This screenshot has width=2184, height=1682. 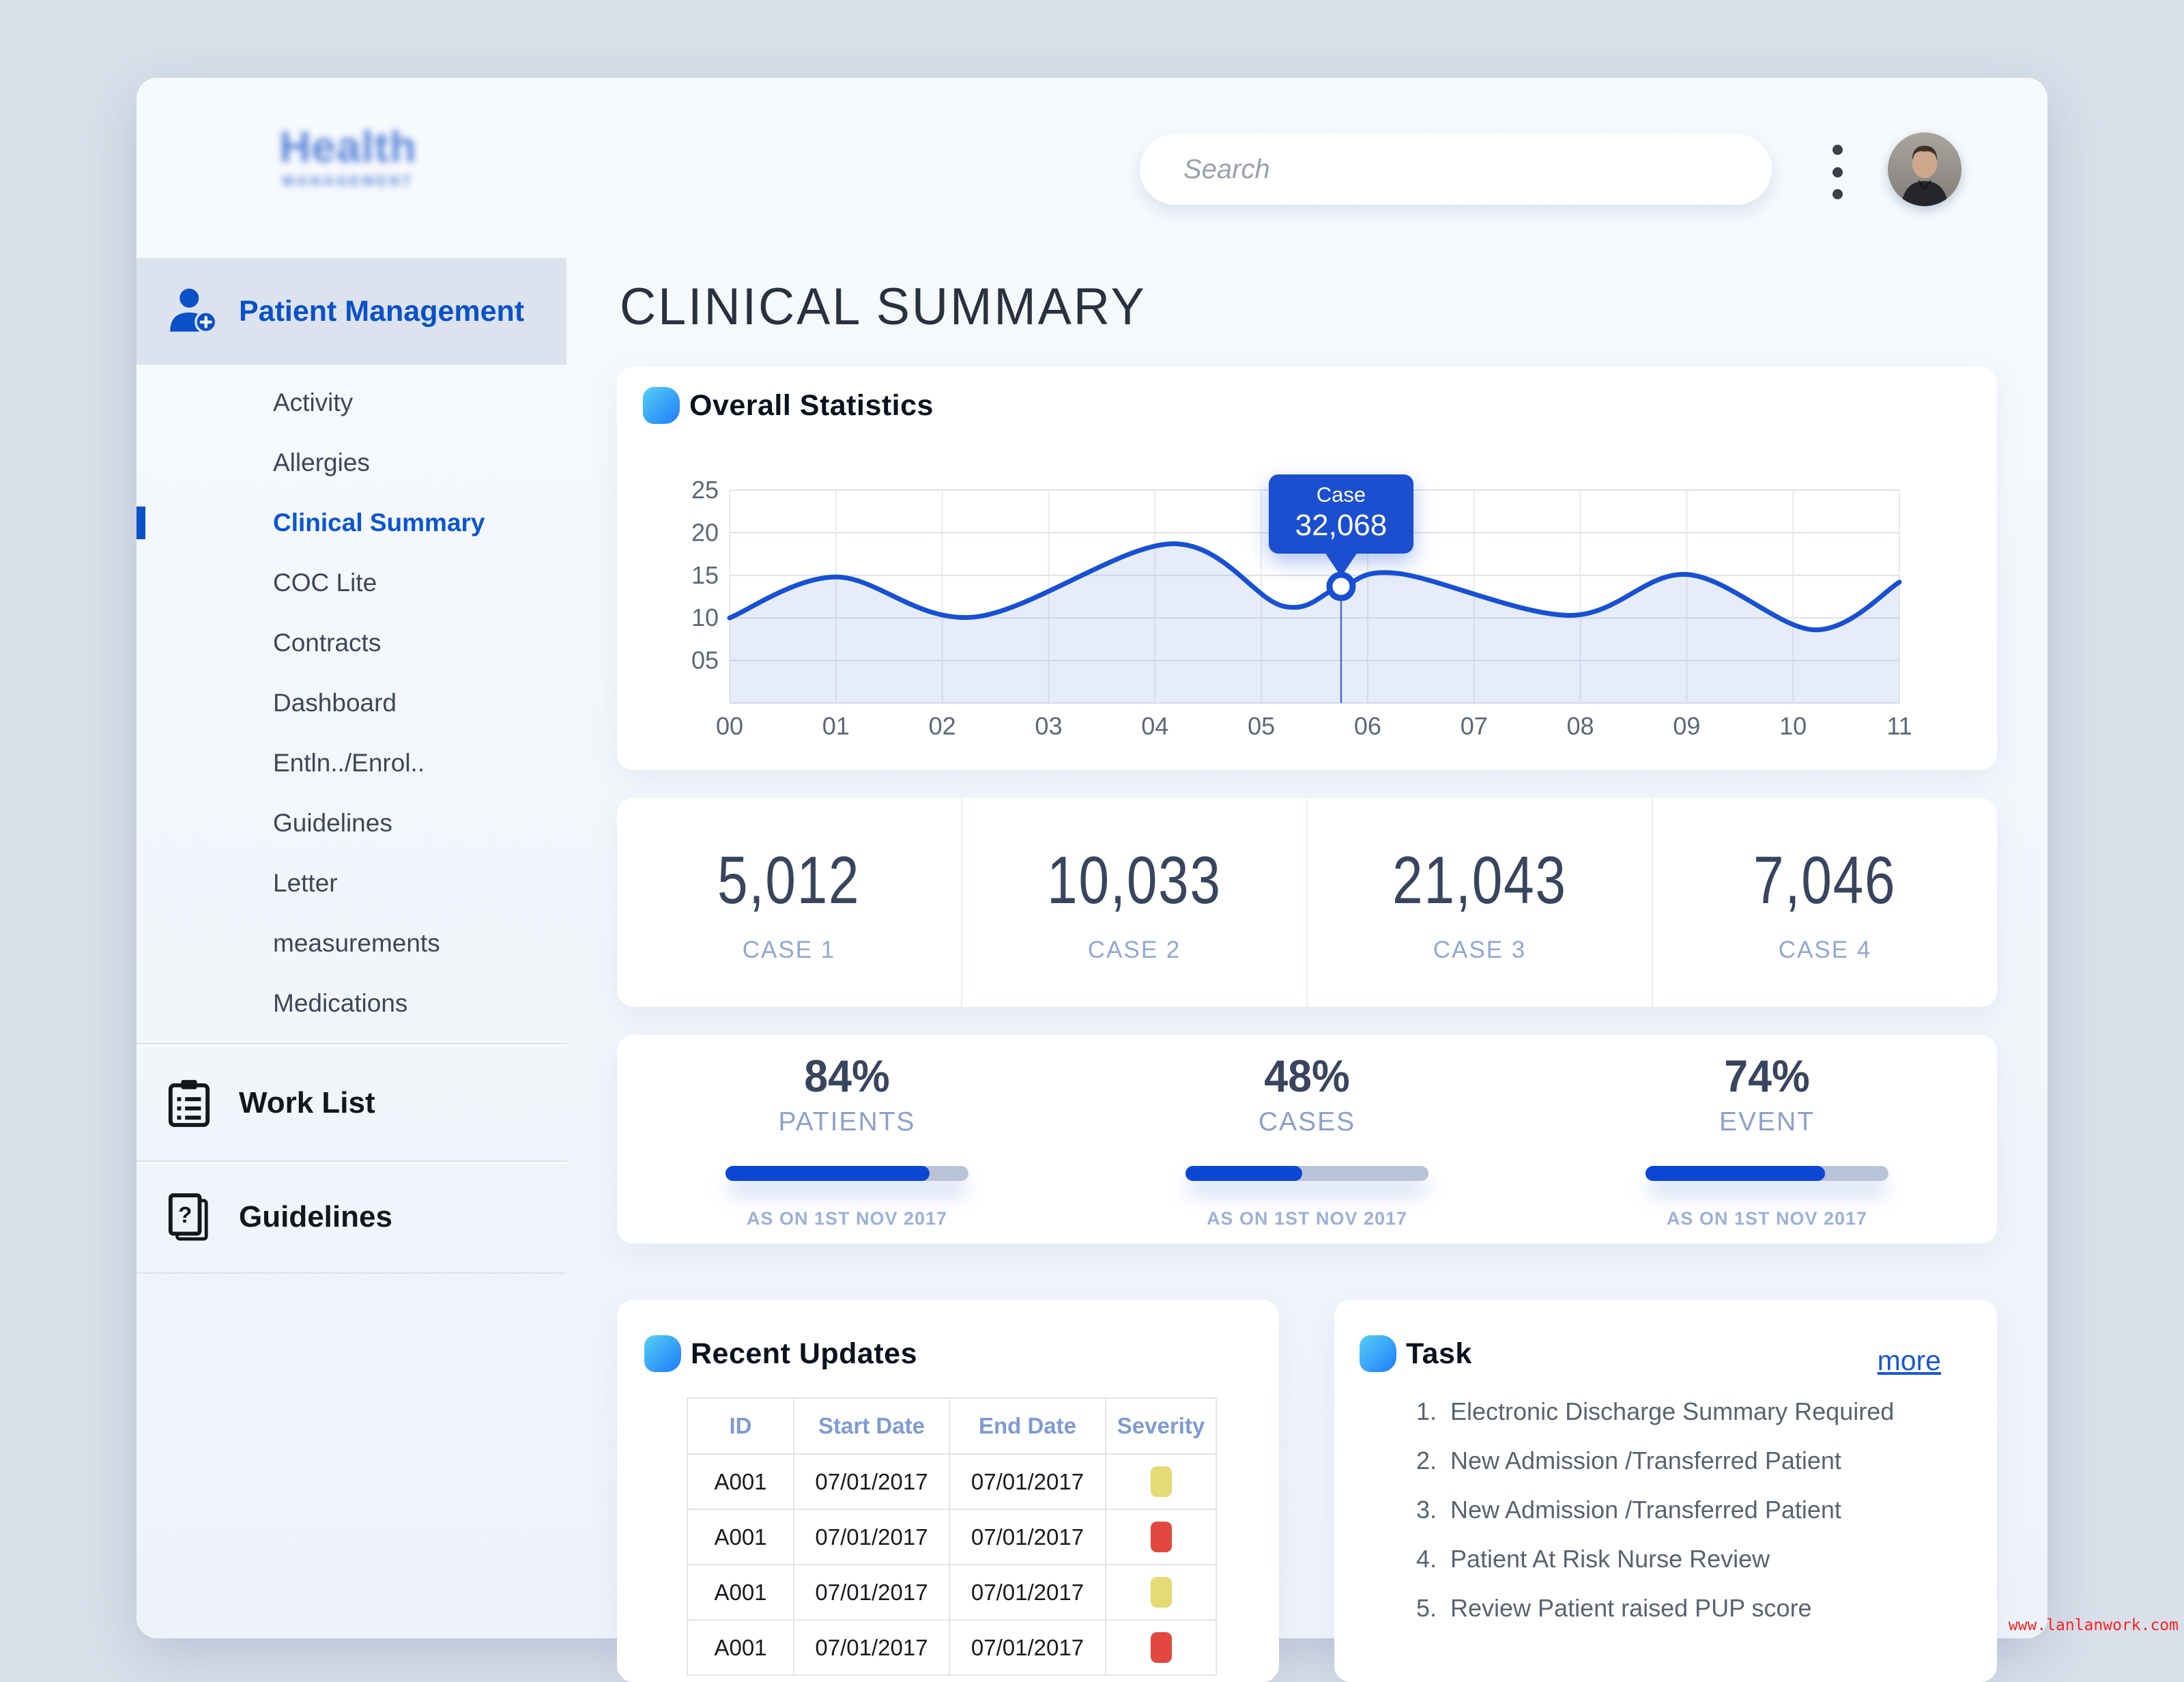 What do you see at coordinates (351, 523) in the screenshot?
I see `sidebar-item-clinical-summary: Clinical Summary` at bounding box center [351, 523].